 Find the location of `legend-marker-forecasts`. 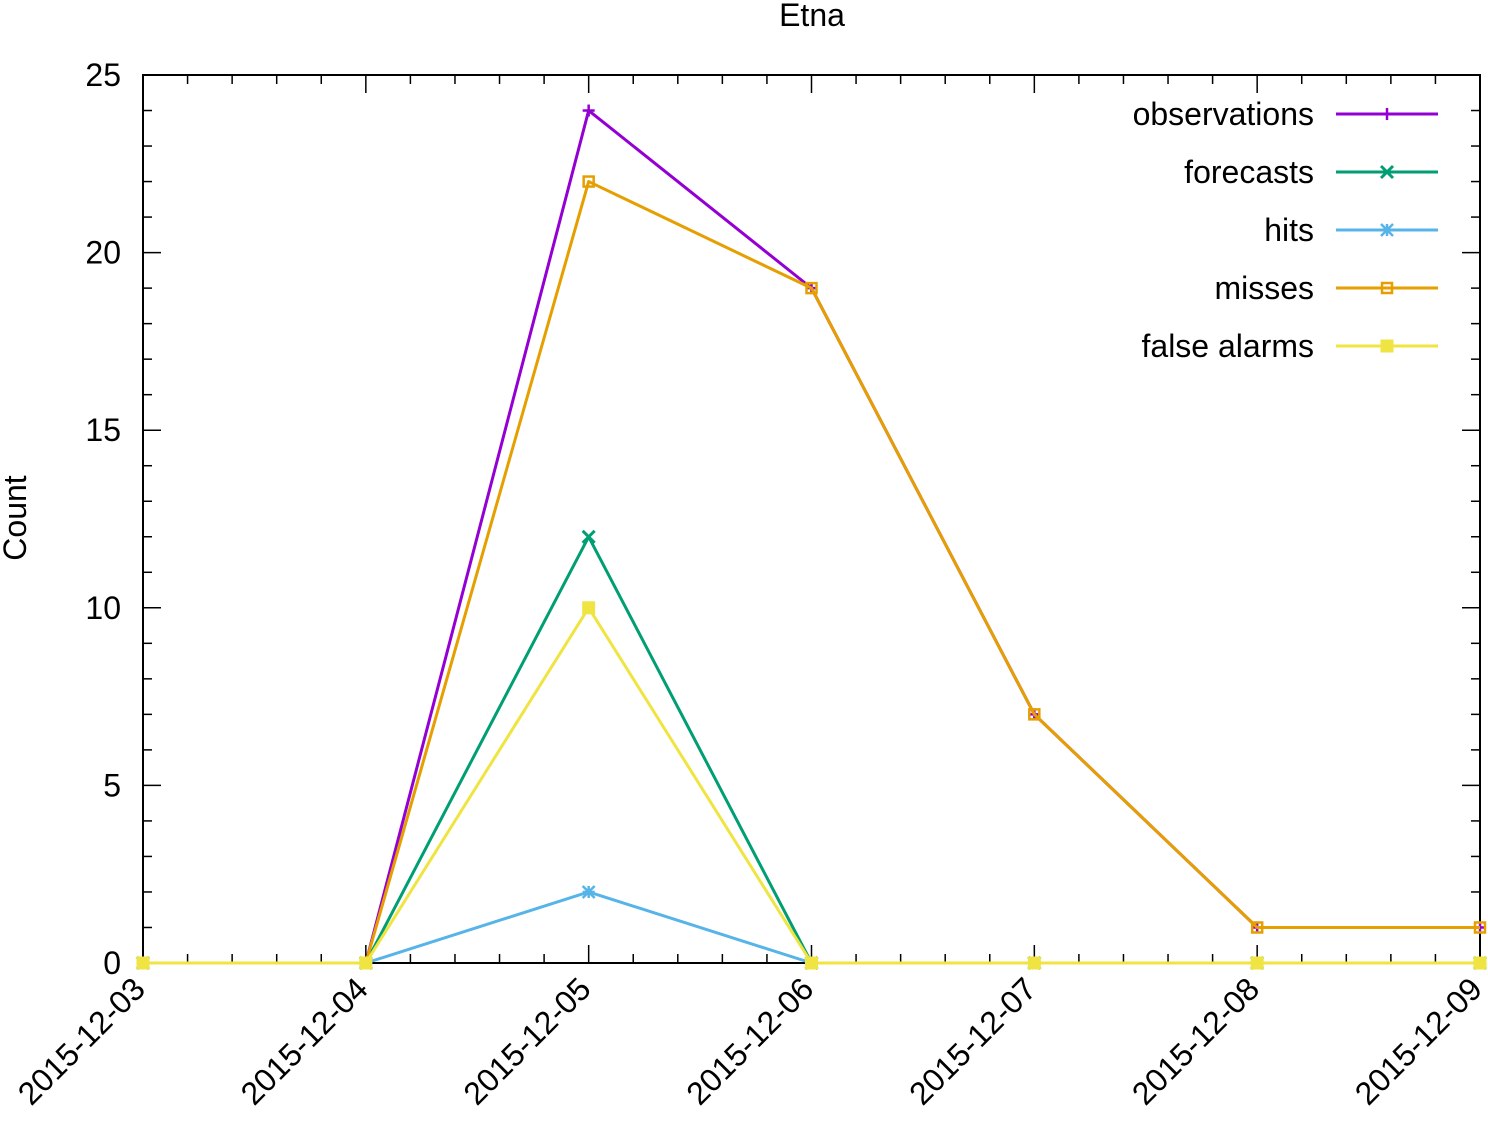

legend-marker-forecasts is located at coordinates (1387, 172).